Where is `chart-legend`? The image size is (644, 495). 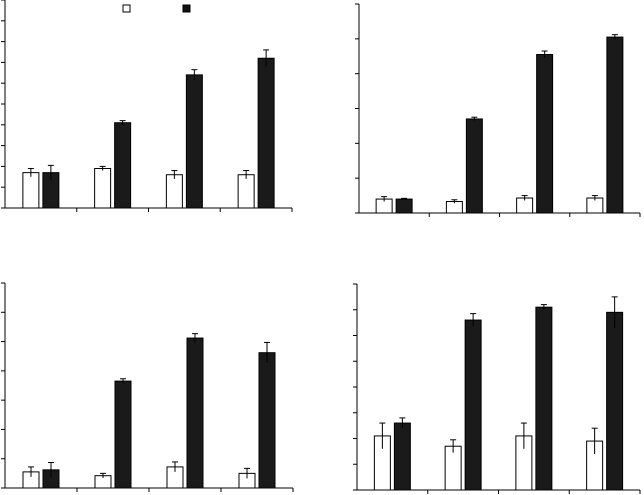 chart-legend is located at coordinates (156, 8).